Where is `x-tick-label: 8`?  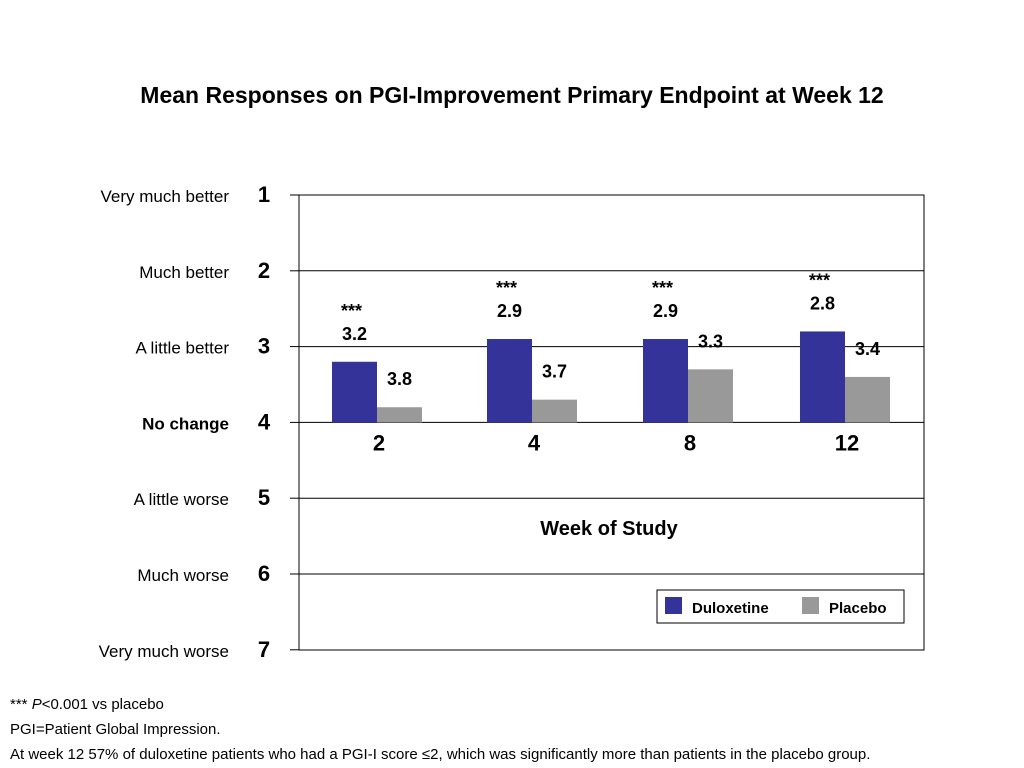
x-tick-label: 8 is located at coordinates (690, 442).